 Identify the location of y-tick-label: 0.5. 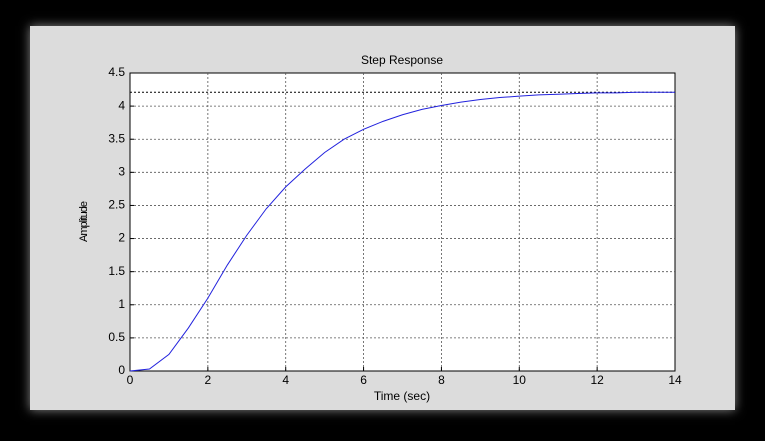
(116, 337).